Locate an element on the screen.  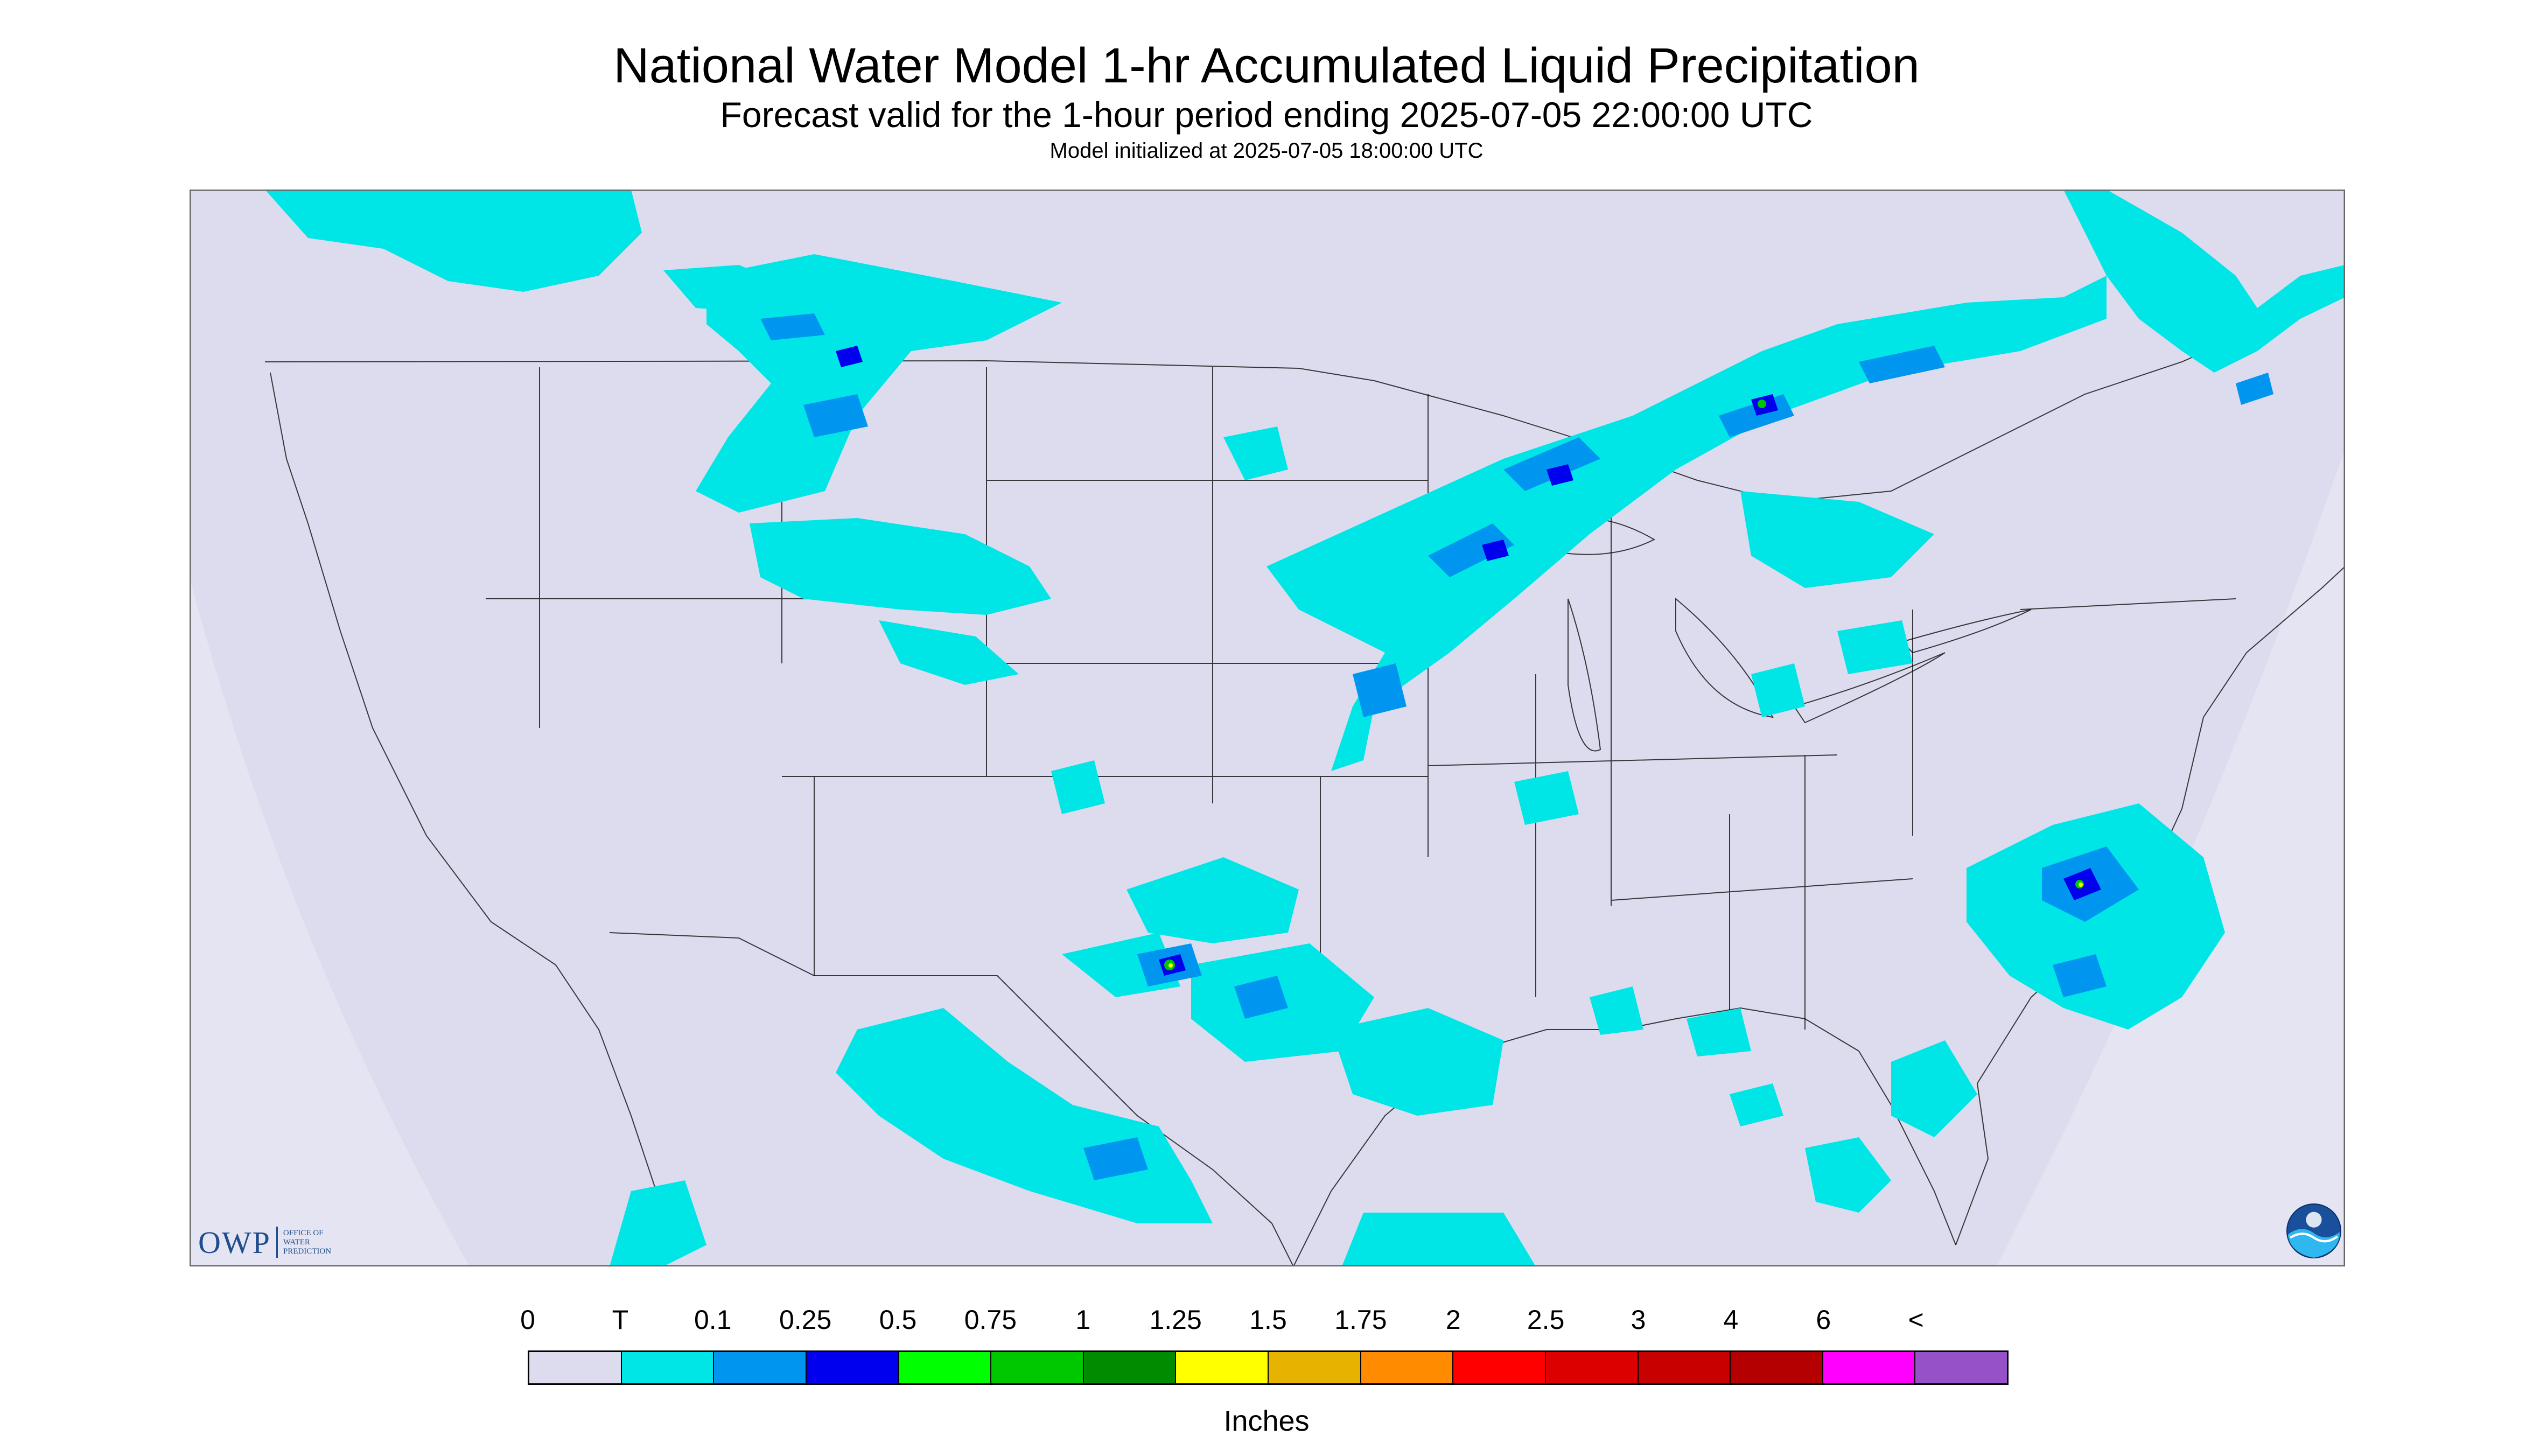
legend-tick-label: 0.75 is located at coordinates (990, 1320).